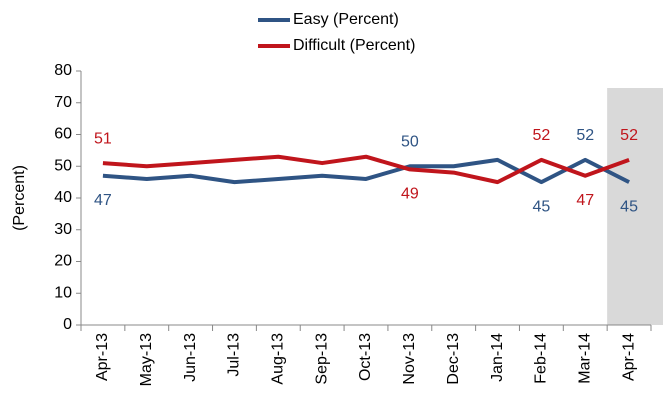  Describe the element at coordinates (67, 324) in the screenshot. I see `y-tick-label: 0` at that location.